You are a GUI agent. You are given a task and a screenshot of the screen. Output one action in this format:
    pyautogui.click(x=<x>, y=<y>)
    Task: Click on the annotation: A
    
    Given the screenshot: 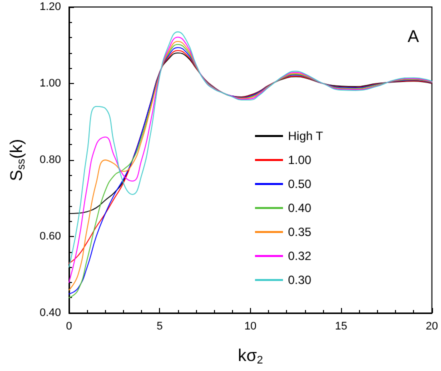 What is the action you would take?
    pyautogui.click(x=414, y=36)
    